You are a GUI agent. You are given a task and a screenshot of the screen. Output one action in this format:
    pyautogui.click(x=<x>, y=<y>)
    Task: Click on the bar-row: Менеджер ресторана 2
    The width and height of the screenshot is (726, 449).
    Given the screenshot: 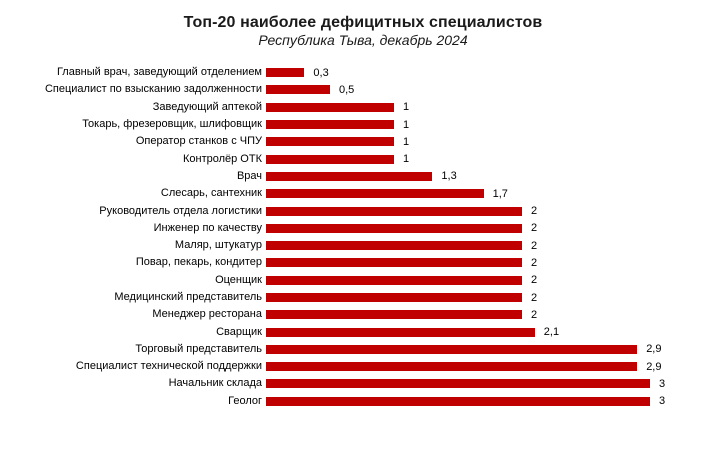 What is the action you would take?
    pyautogui.click(x=363, y=314)
    